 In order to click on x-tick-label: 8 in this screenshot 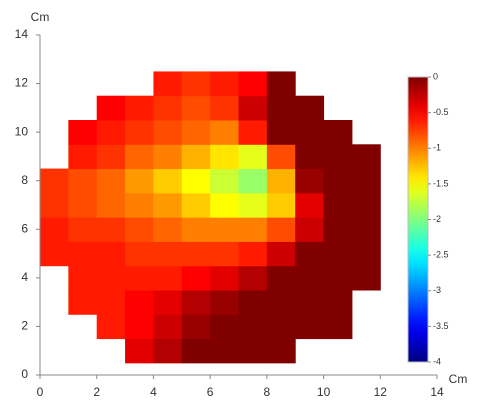, I will do `click(267, 392)`.